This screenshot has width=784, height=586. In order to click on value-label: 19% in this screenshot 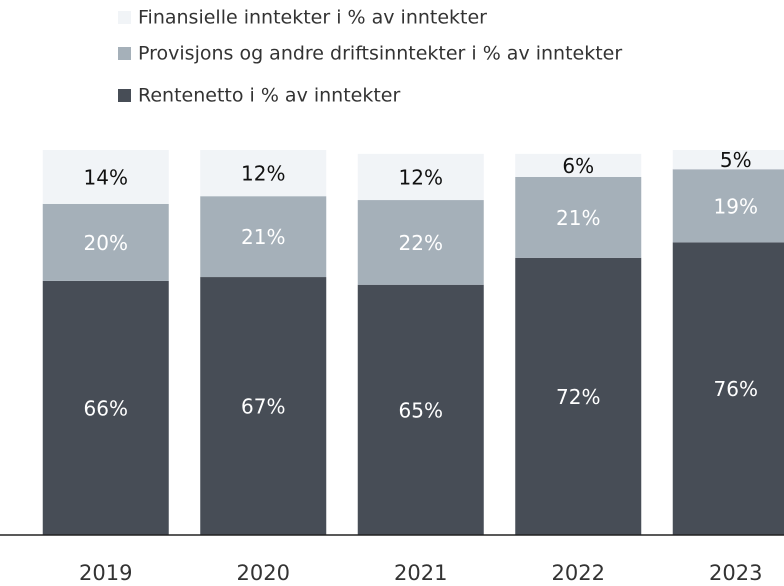, I will do `click(736, 206)`.